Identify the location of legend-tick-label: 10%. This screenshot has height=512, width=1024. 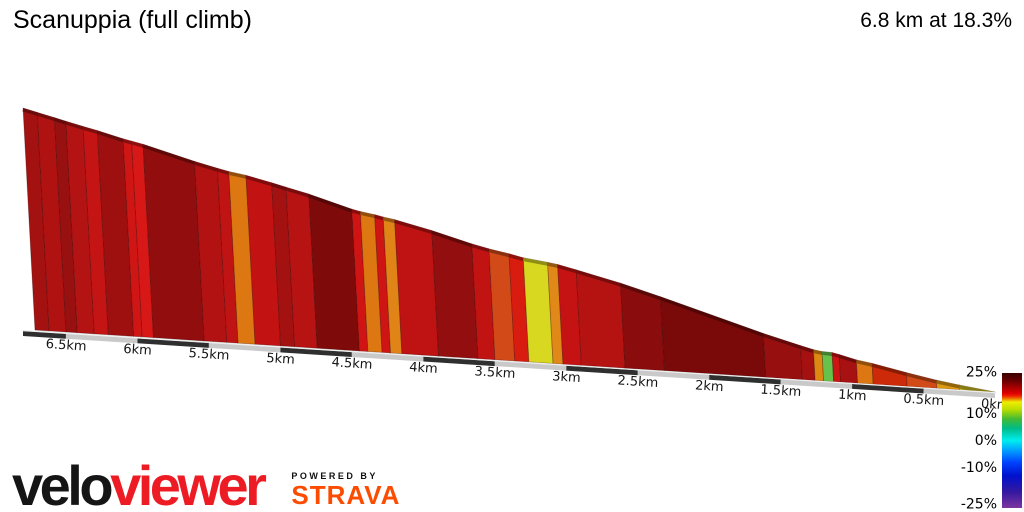
(981, 414).